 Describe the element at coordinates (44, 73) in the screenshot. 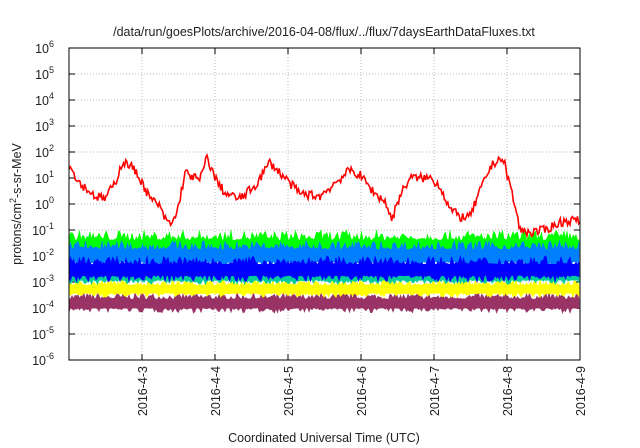

I see `y-tick-label: 10⁵` at that location.